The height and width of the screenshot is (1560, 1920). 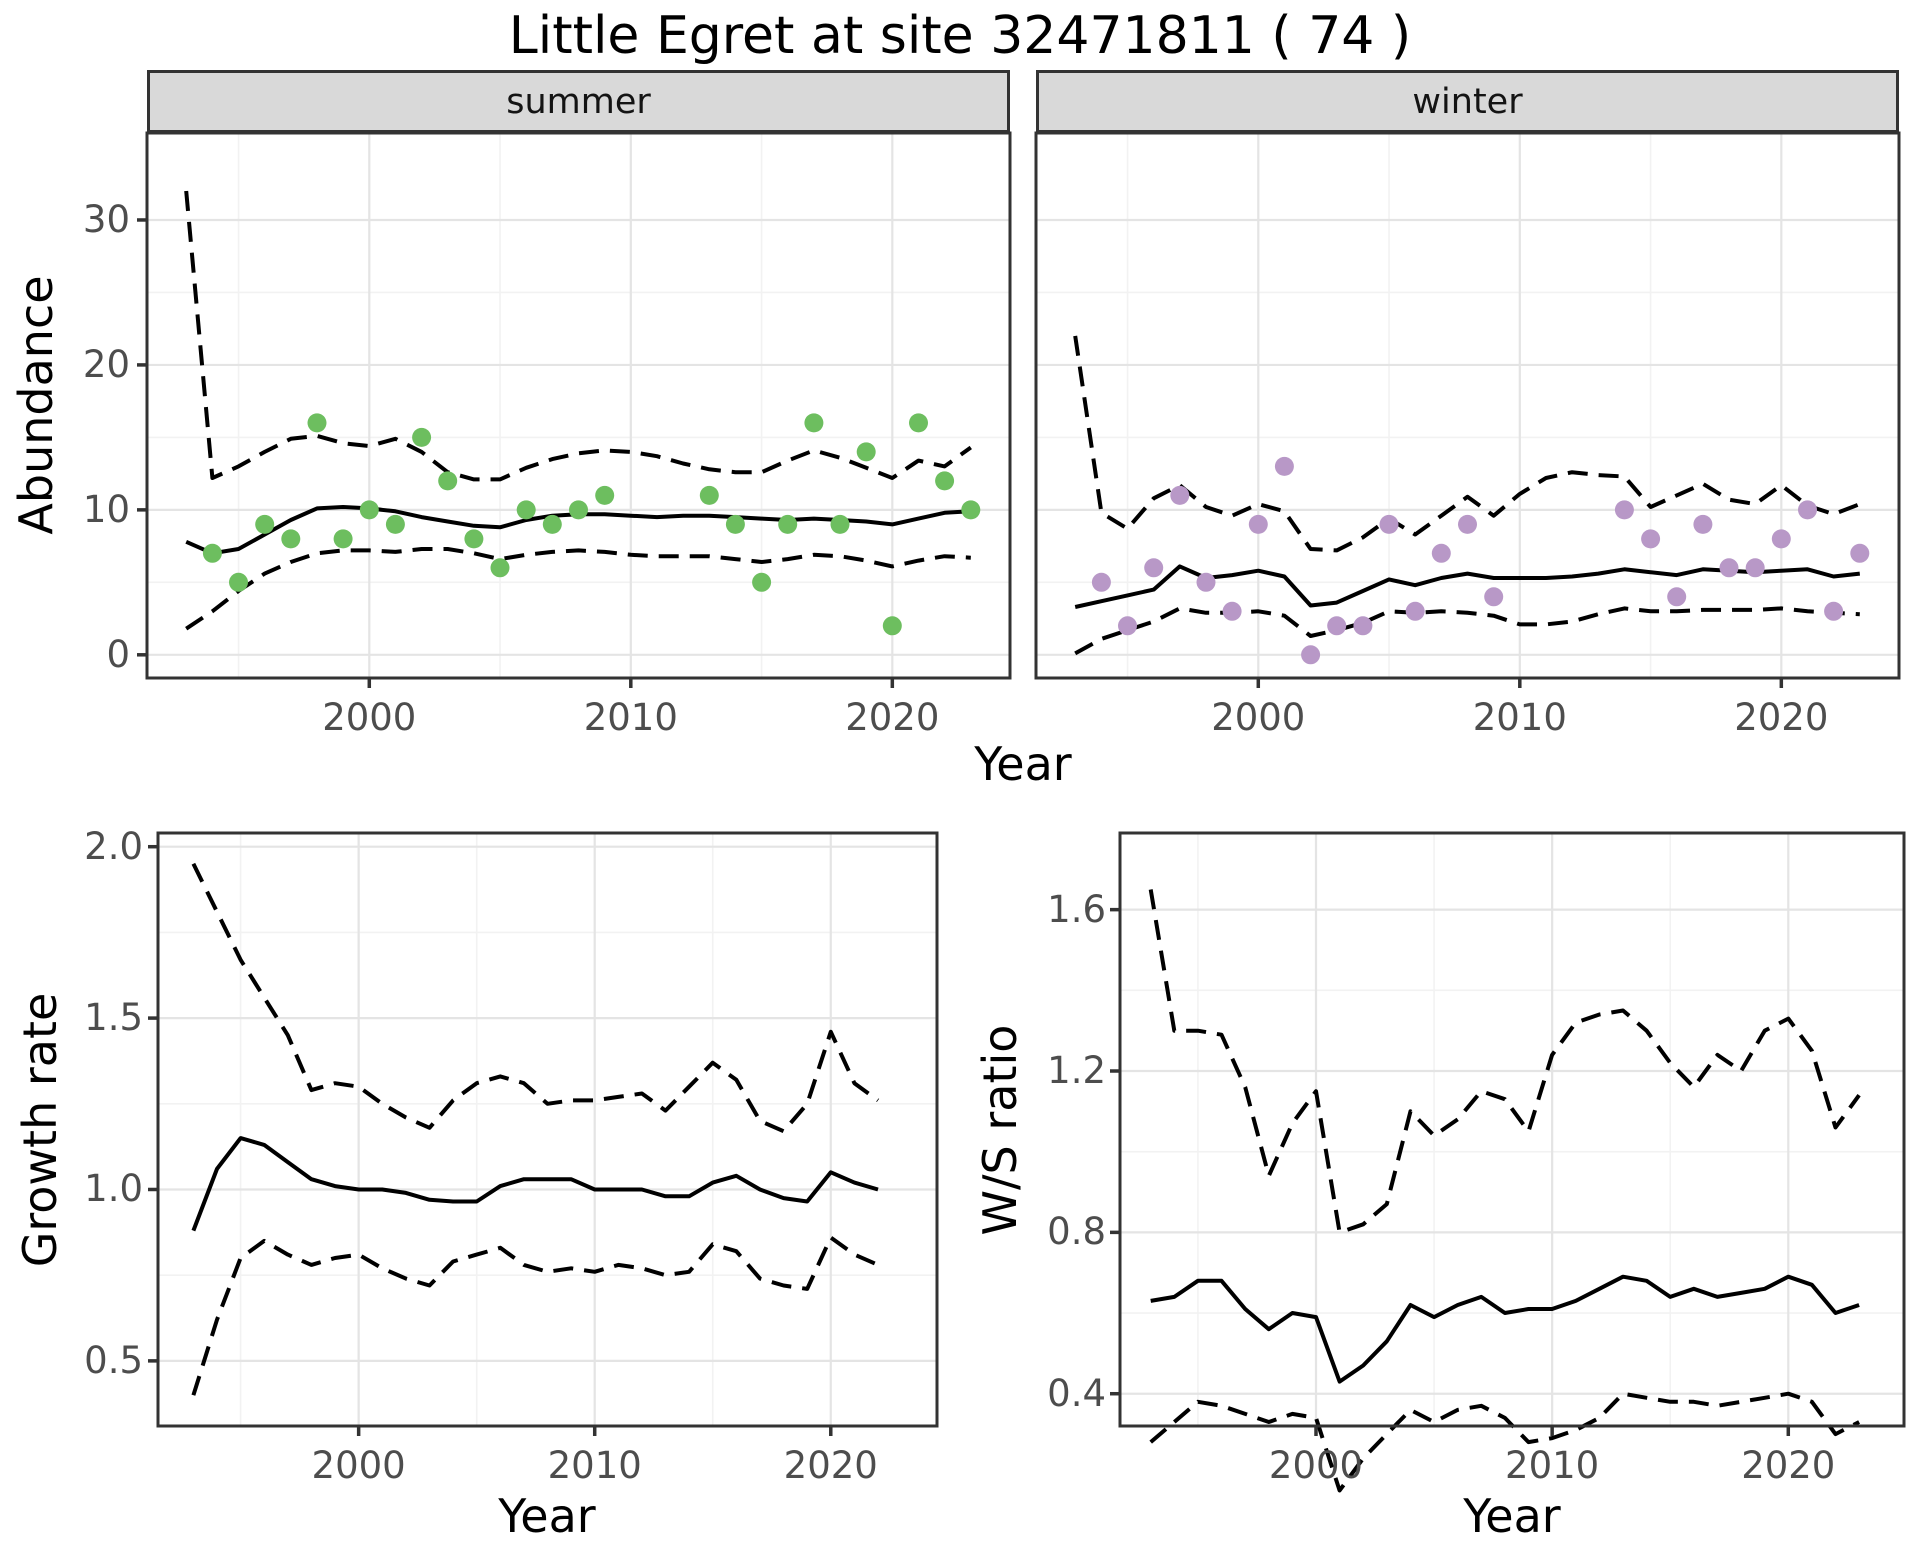 What do you see at coordinates (106, 364) in the screenshot?
I see `y-tick-label: 20` at bounding box center [106, 364].